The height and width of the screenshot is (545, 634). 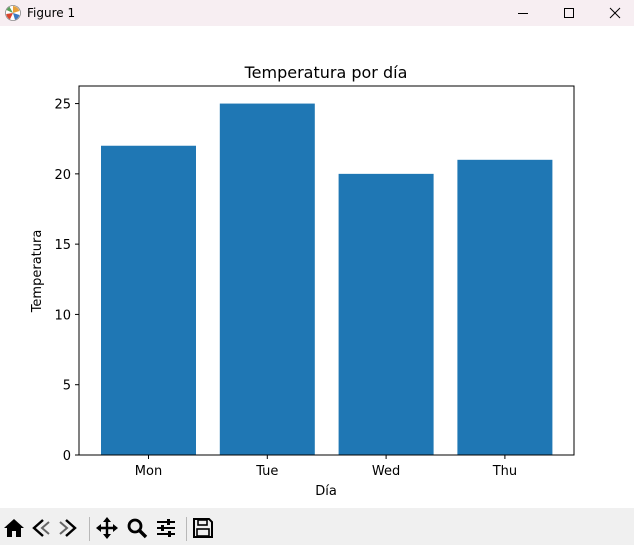 What do you see at coordinates (326, 72) in the screenshot?
I see `chart-title: Temperatura por día` at bounding box center [326, 72].